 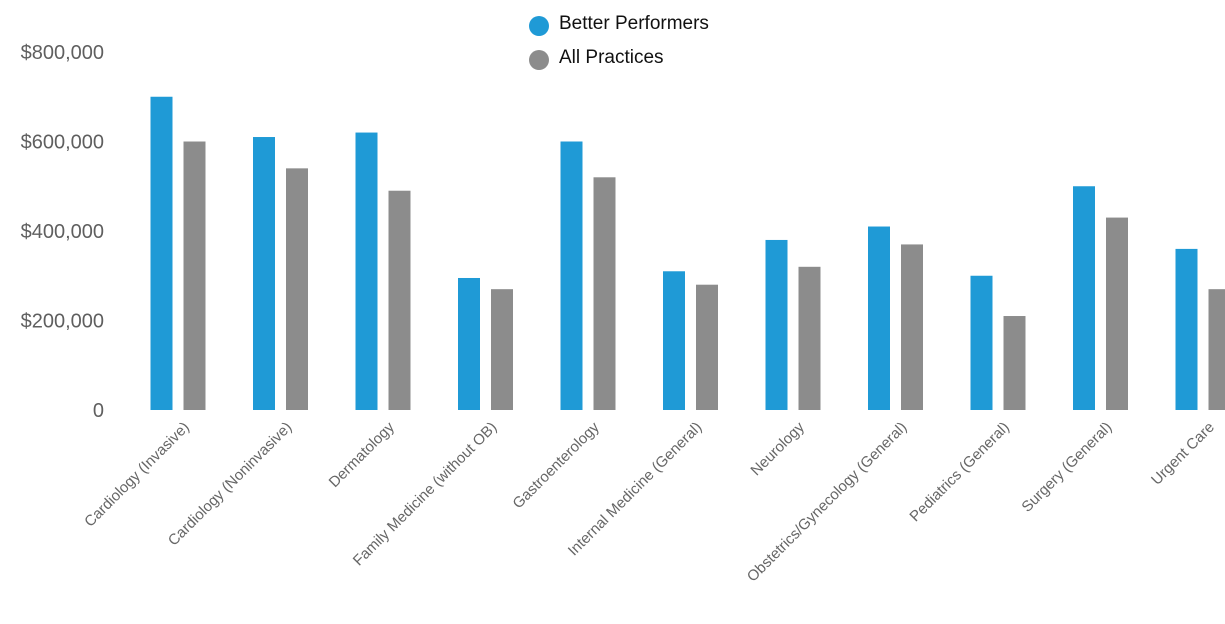 I want to click on y-tick-label: 0, so click(x=98, y=411).